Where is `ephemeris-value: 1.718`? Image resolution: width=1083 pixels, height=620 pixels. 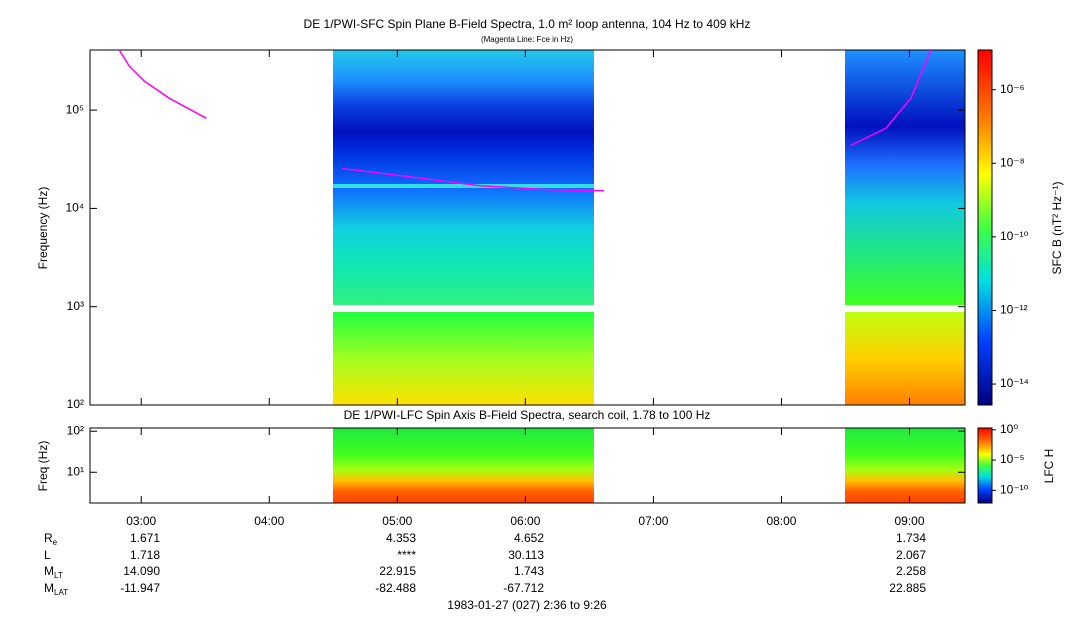 ephemeris-value: 1.718 is located at coordinates (145, 555).